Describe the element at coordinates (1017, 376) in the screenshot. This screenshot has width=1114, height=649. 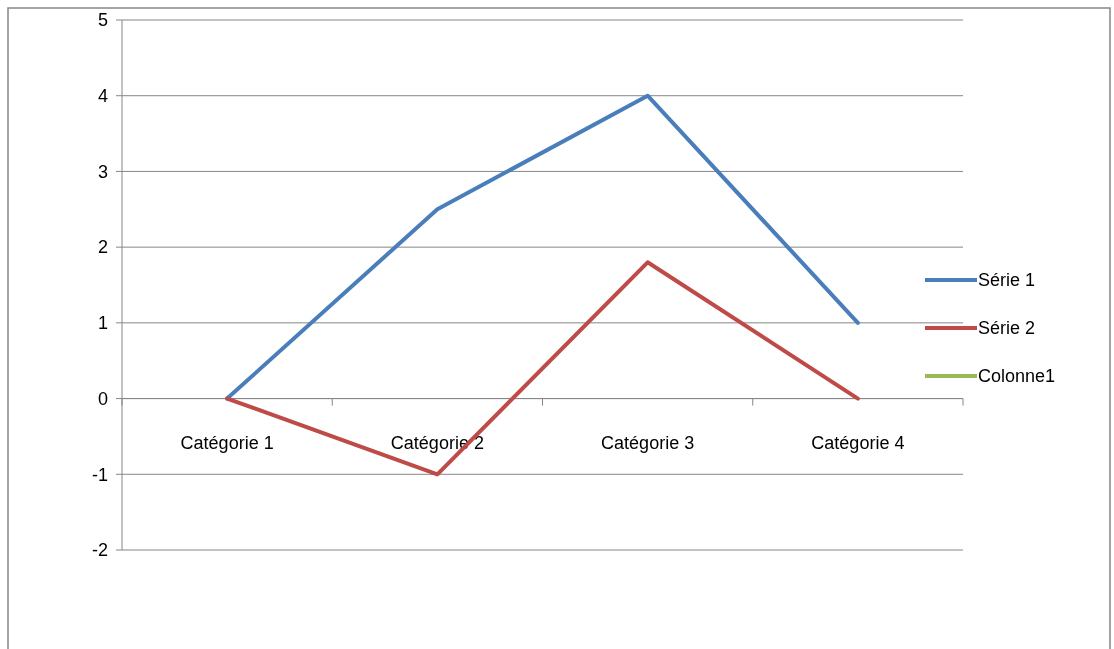
I see `legend-label: Colonne1` at that location.